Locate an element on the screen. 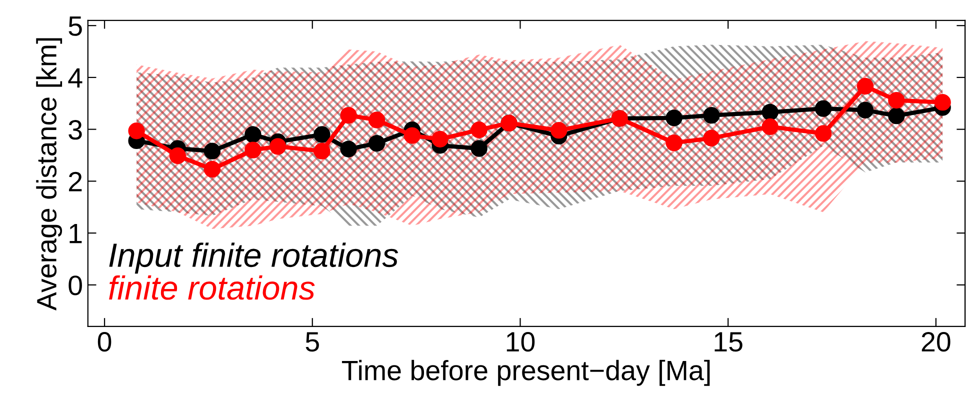 This screenshot has height=408, width=966. y-tick-label: 4 is located at coordinates (75, 78).